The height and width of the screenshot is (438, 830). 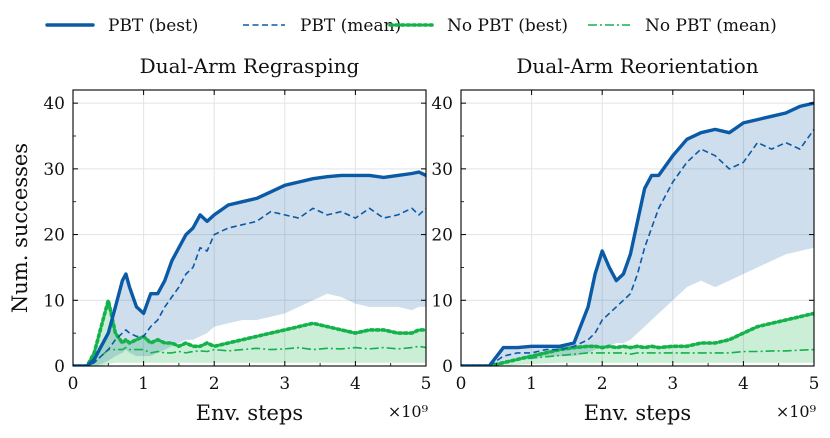 I want to click on band-no-pbt-range, so click(x=249, y=333).